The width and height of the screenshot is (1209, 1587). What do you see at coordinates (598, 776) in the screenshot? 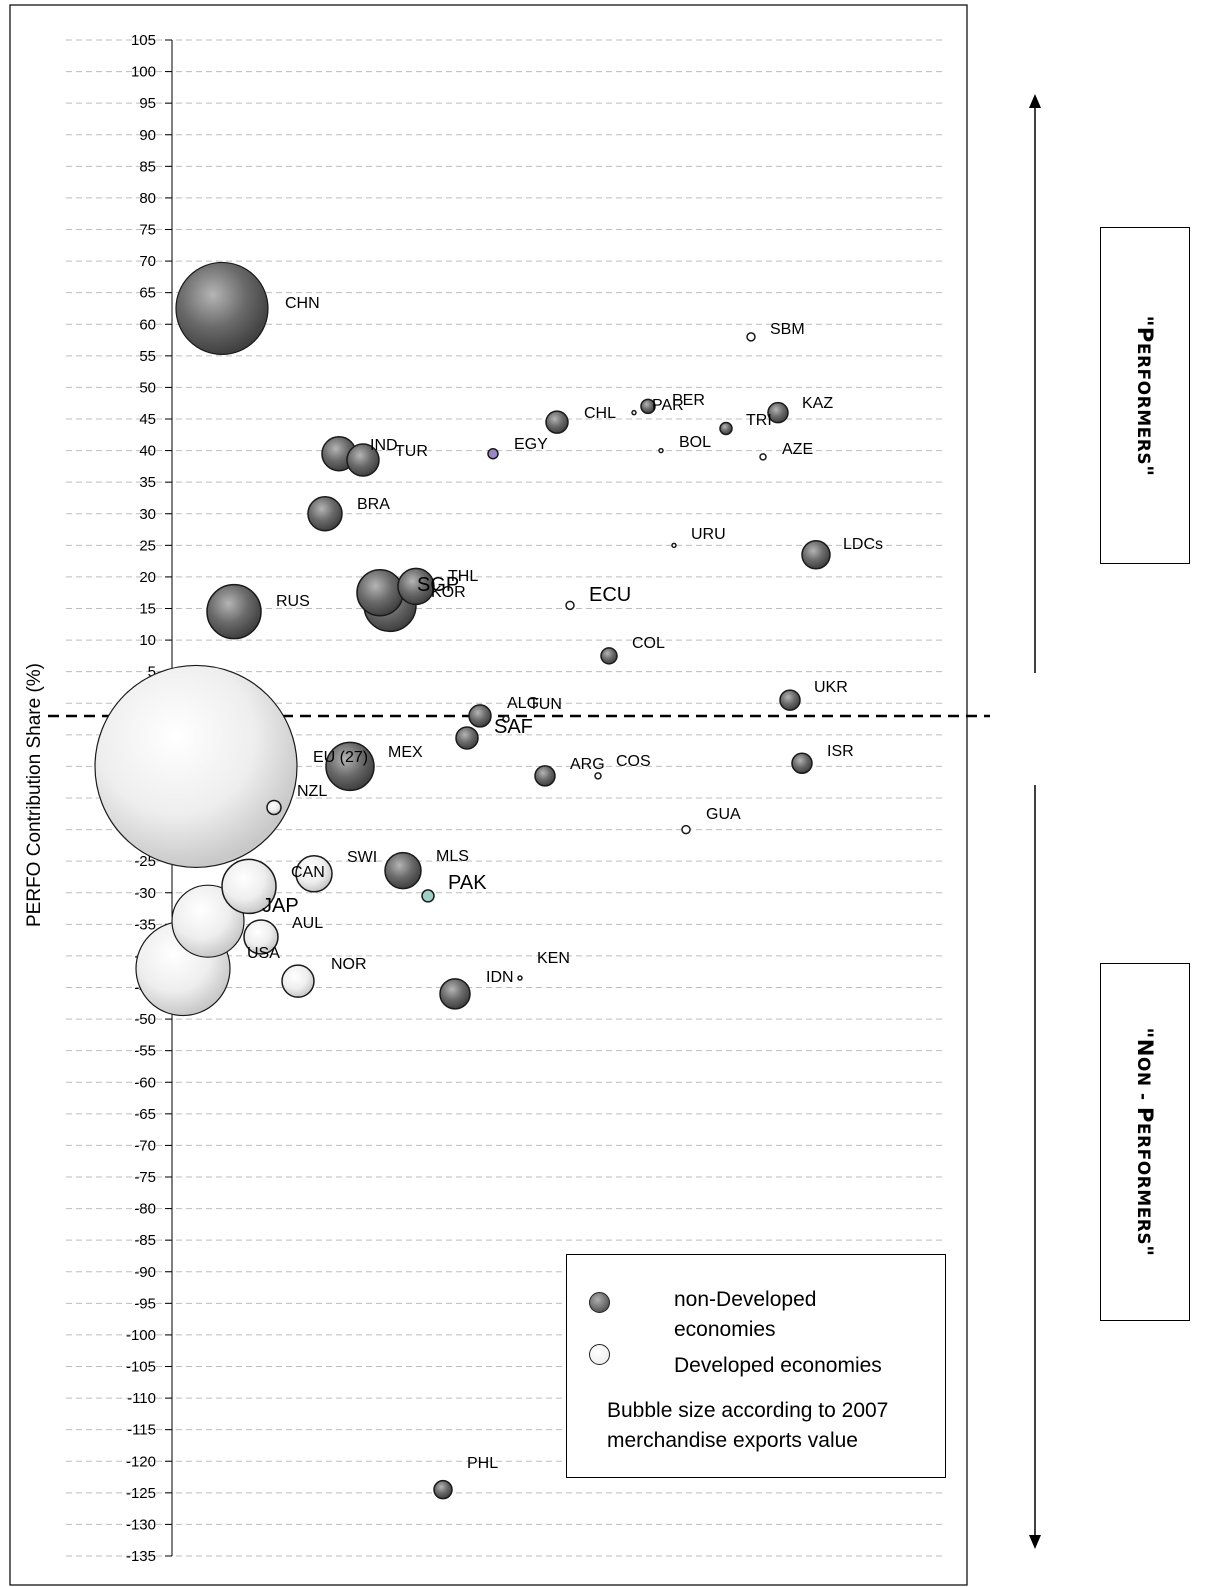
I see `bubble-cos` at bounding box center [598, 776].